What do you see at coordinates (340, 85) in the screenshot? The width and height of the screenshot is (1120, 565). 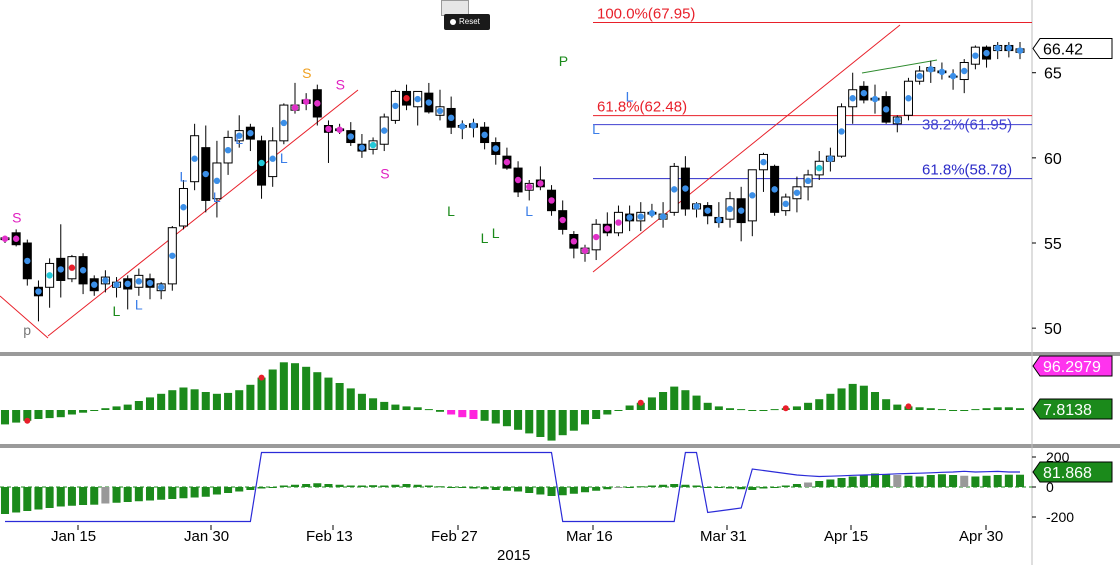 I see `signal-marker: S` at bounding box center [340, 85].